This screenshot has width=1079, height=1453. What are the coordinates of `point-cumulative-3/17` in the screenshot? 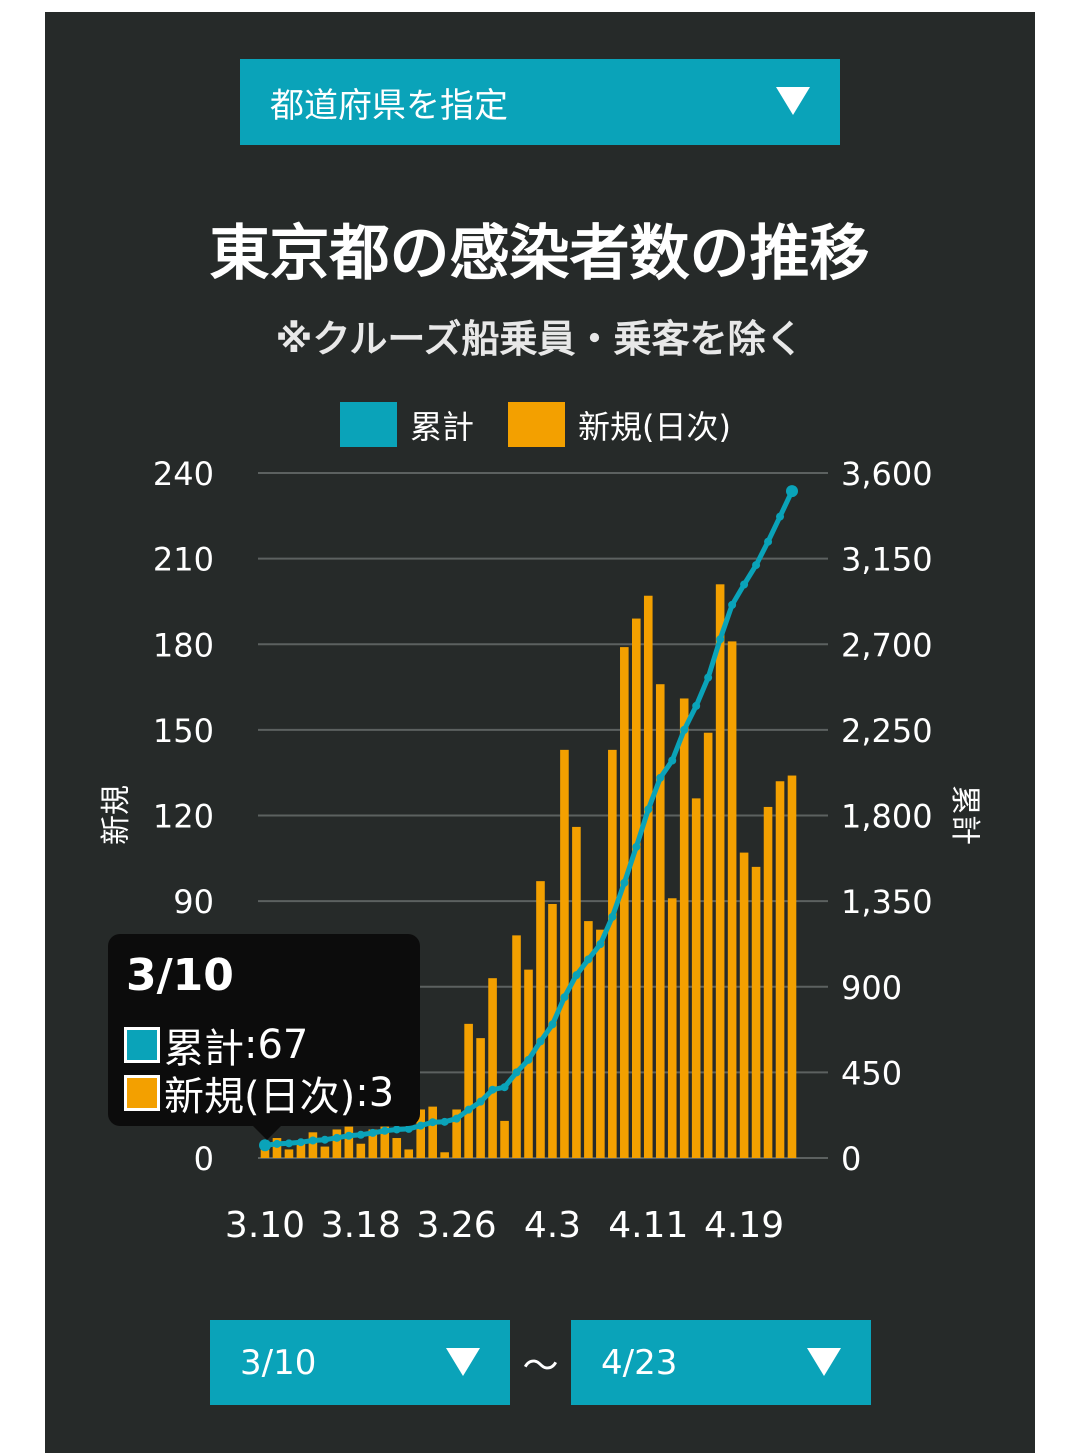 It's located at (348, 1135).